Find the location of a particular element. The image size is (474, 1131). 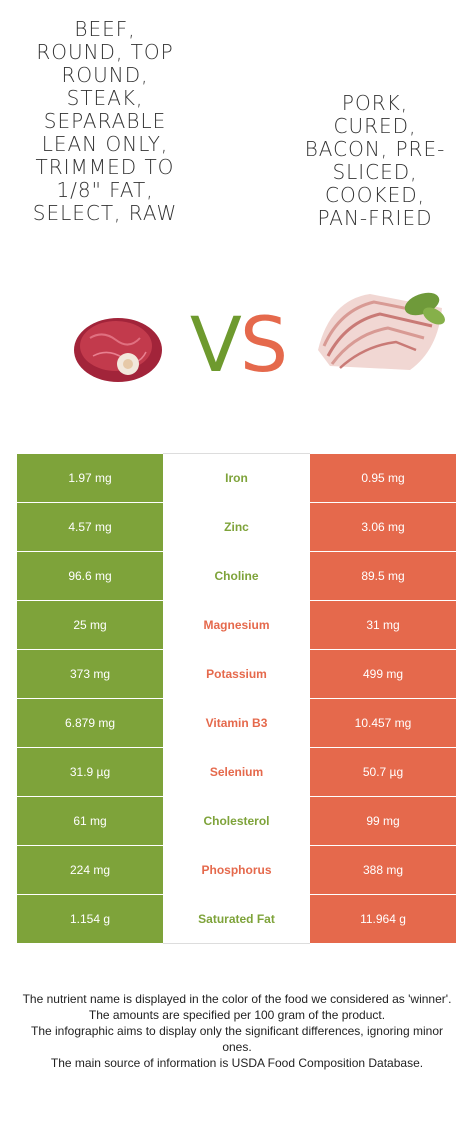

nutrient-name: Zinc is located at coordinates (236, 527).